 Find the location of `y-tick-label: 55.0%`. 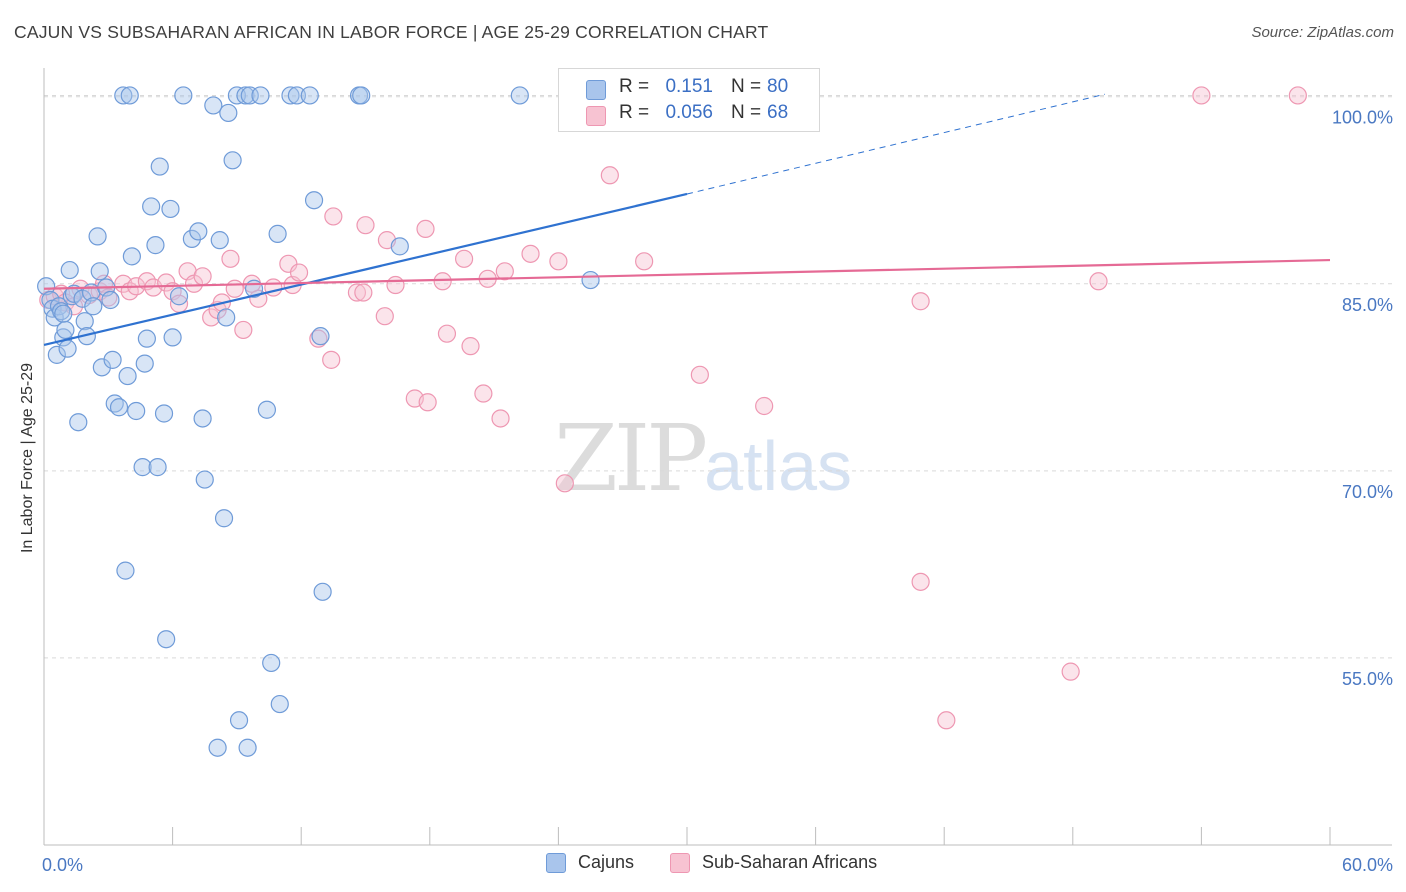

y-tick-label: 55.0% is located at coordinates (1367, 679).